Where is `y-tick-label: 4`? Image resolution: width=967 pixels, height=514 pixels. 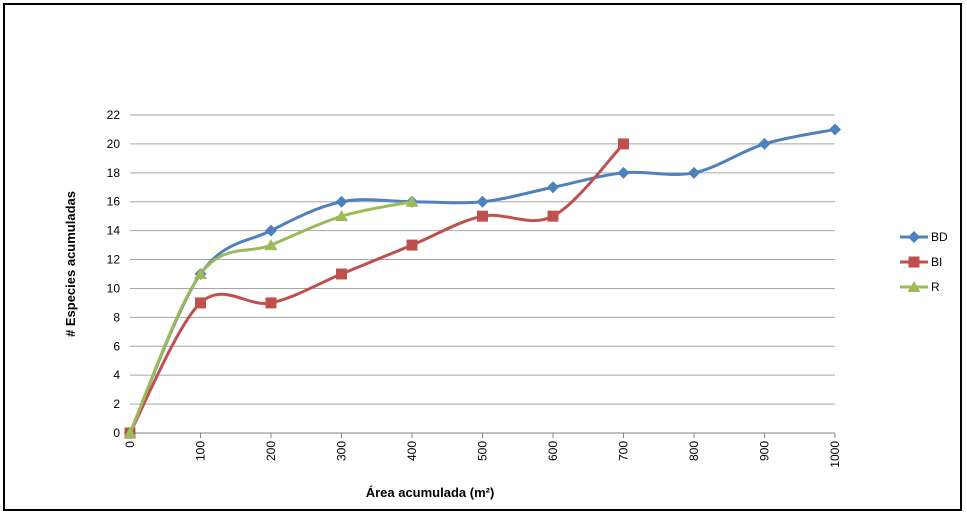 y-tick-label: 4 is located at coordinates (116, 375).